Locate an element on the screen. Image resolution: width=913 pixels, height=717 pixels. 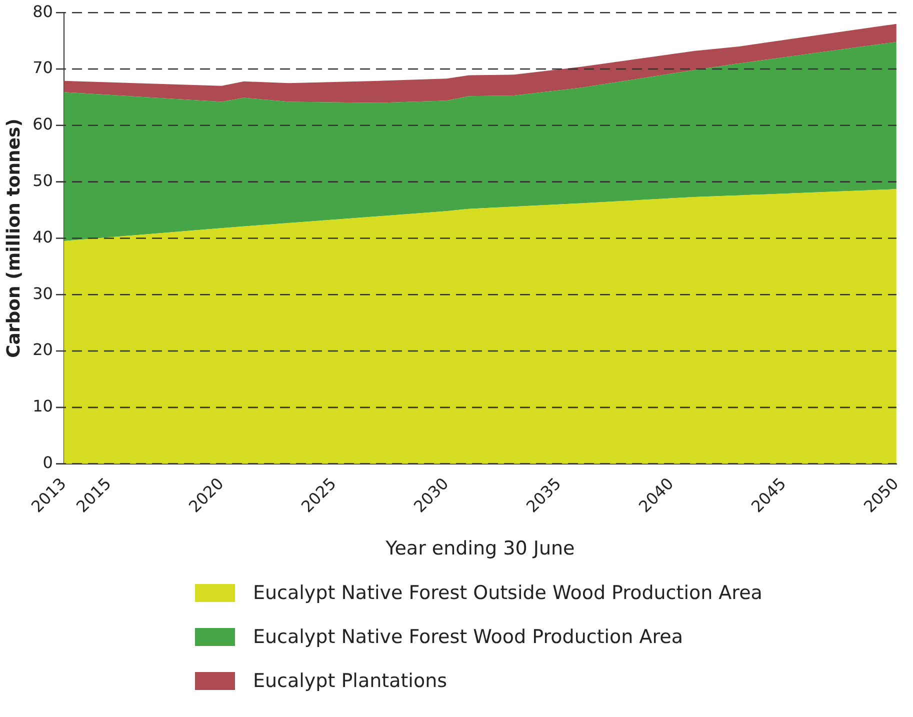
x-axis-title: Year ending 30 June is located at coordinates (479, 549).